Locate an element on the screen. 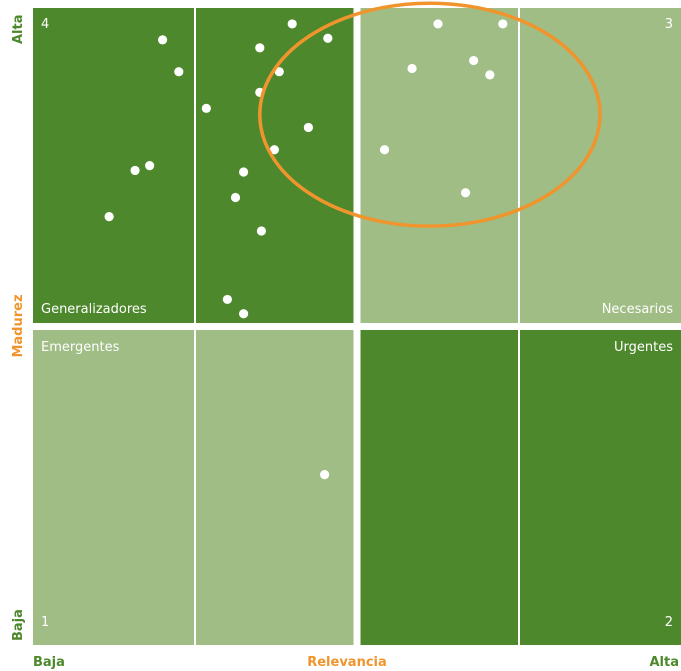 The image size is (681, 671). x-axis-title: Relevancia is located at coordinates (347, 662).